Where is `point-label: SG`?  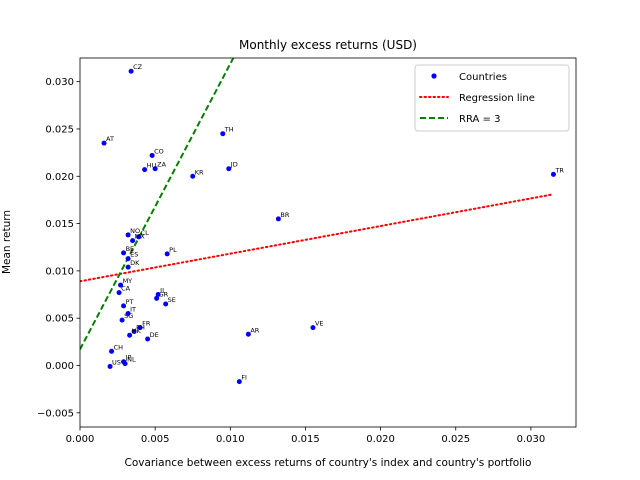 point-label: SG is located at coordinates (128, 316).